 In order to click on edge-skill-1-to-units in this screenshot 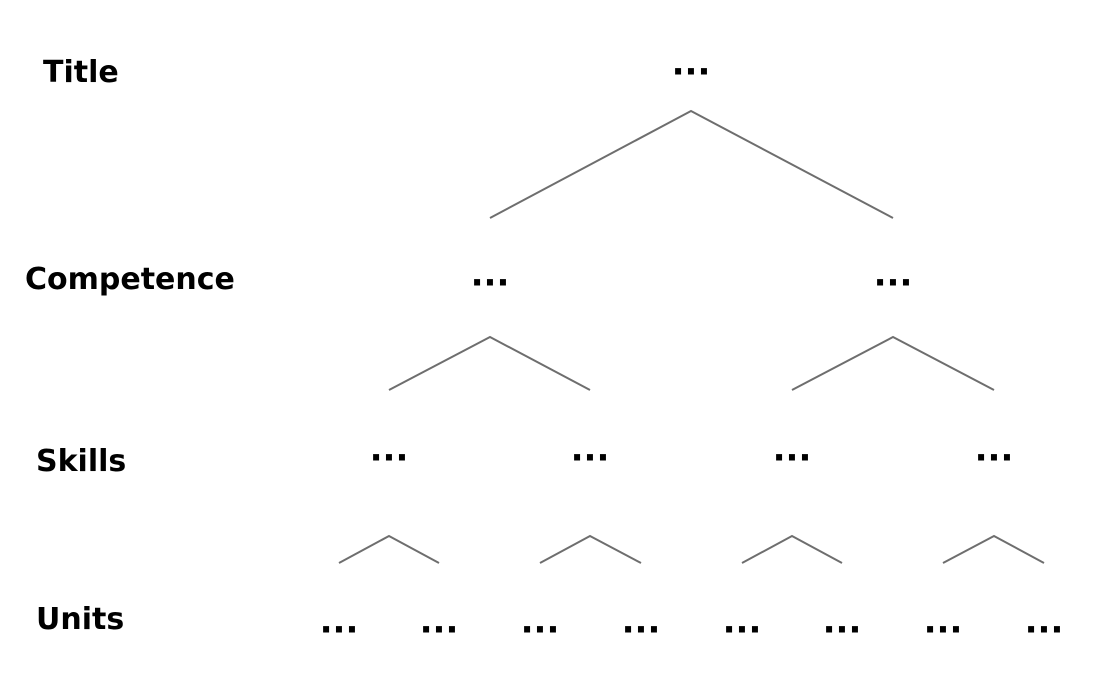, I will do `click(389, 549)`.